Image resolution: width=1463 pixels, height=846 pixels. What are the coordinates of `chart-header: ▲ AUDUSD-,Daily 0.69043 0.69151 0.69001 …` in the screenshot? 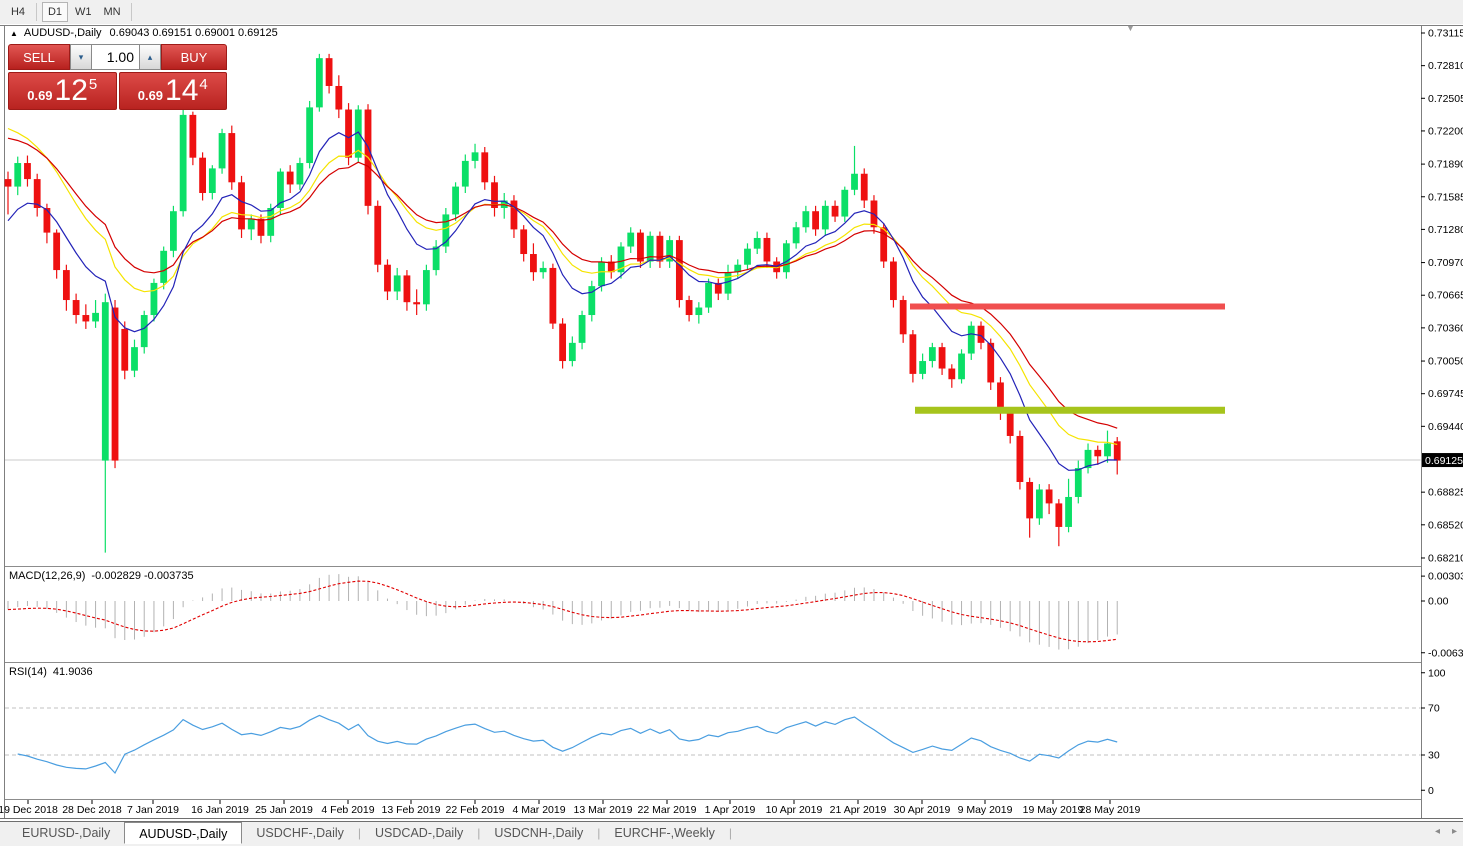 It's located at (144, 33).